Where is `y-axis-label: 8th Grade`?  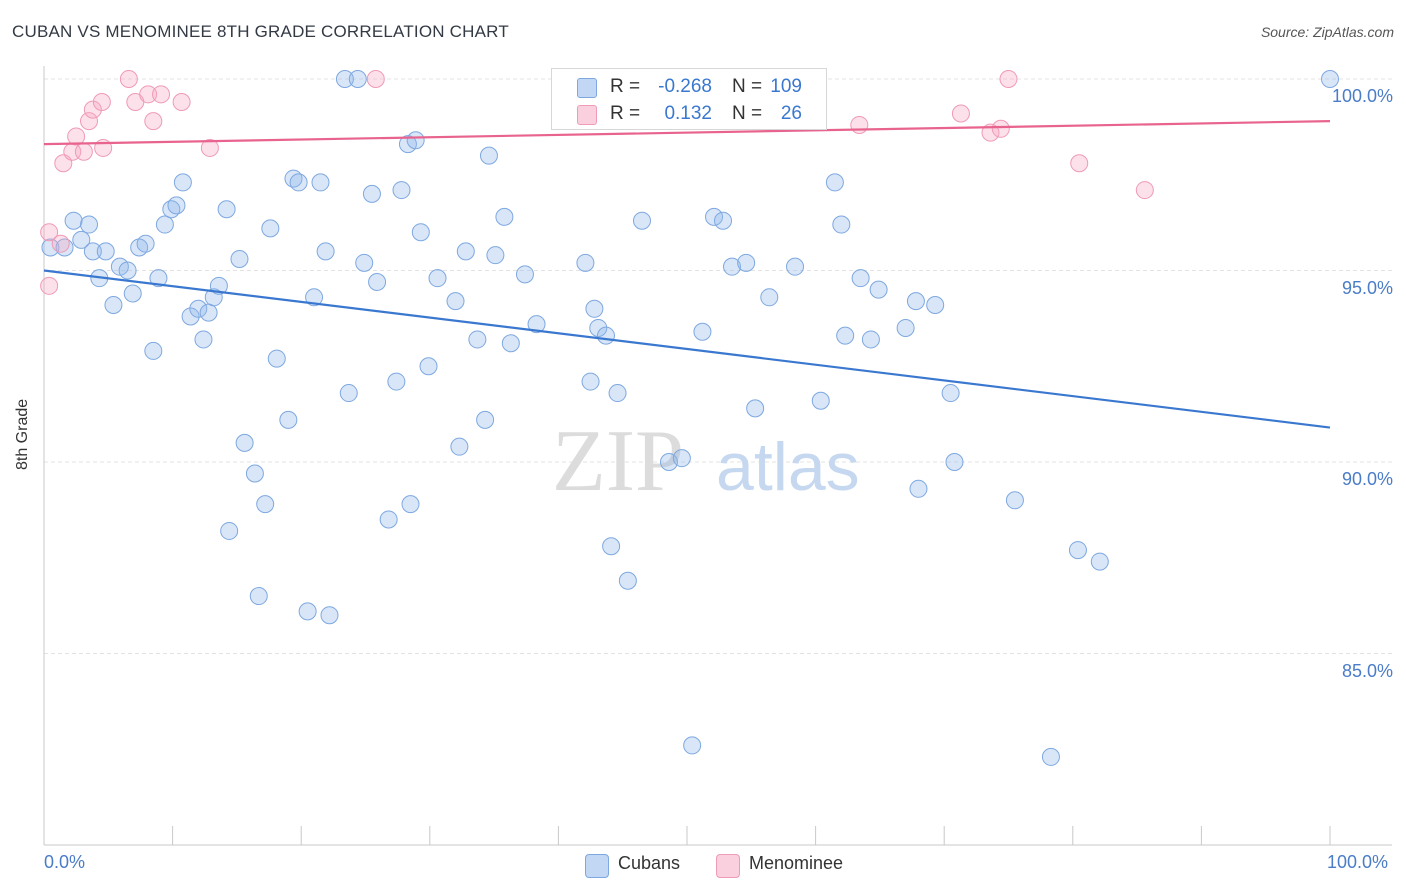
y-axis-label: 8th Grade is located at coordinates (22, 434).